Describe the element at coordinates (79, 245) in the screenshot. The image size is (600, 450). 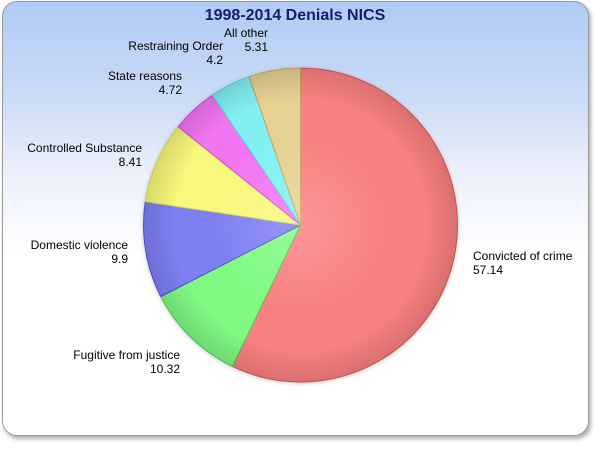
I see `pie-label-name: Domestic violence` at that location.